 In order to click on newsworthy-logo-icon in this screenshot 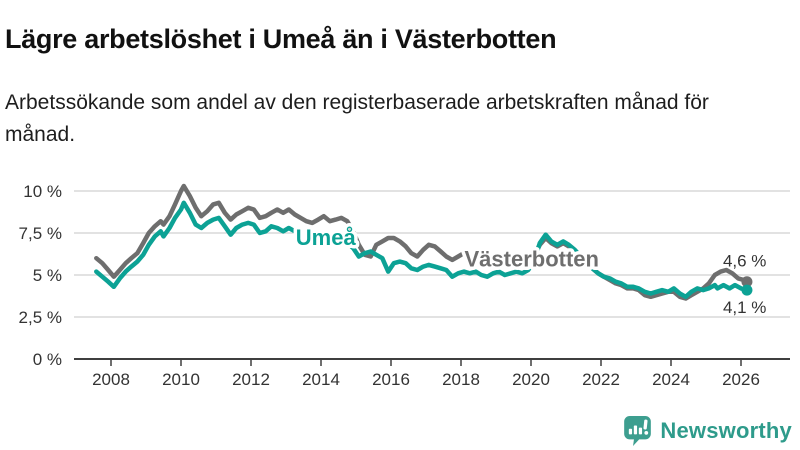, I will do `click(638, 431)`.